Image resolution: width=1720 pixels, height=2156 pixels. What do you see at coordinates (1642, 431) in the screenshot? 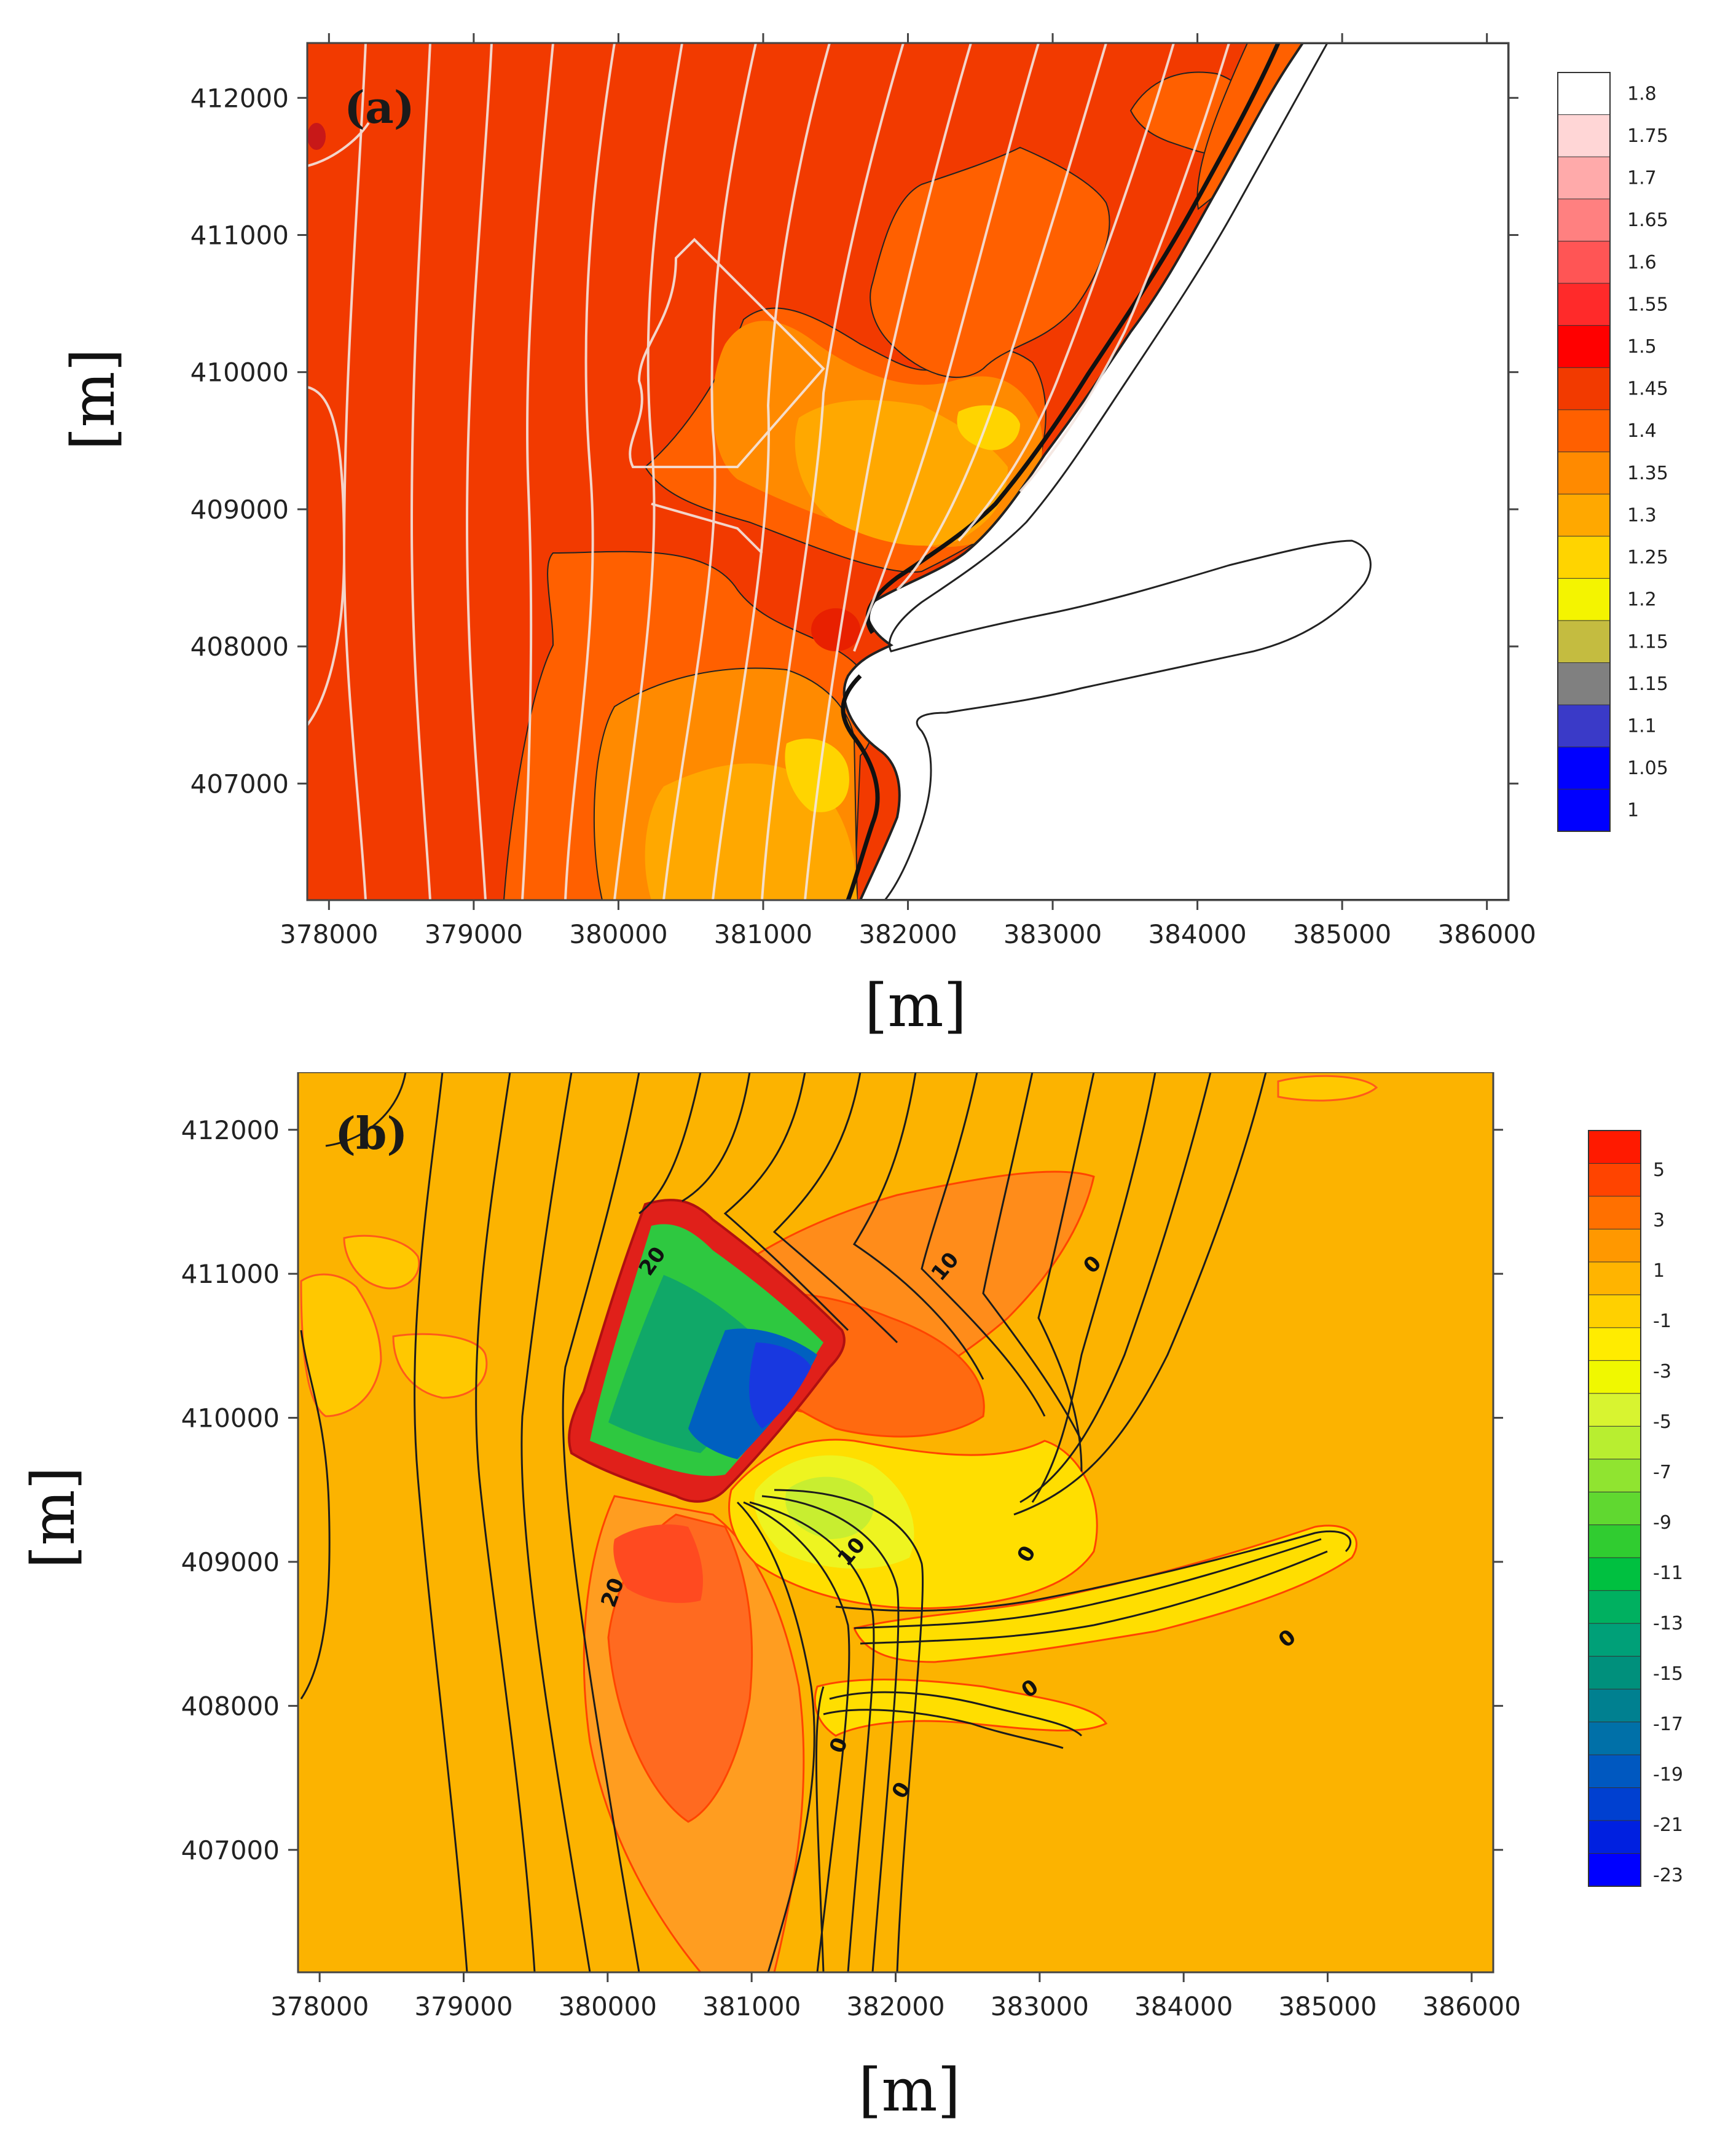
I see `colorbar-label: 1.4` at bounding box center [1642, 431].